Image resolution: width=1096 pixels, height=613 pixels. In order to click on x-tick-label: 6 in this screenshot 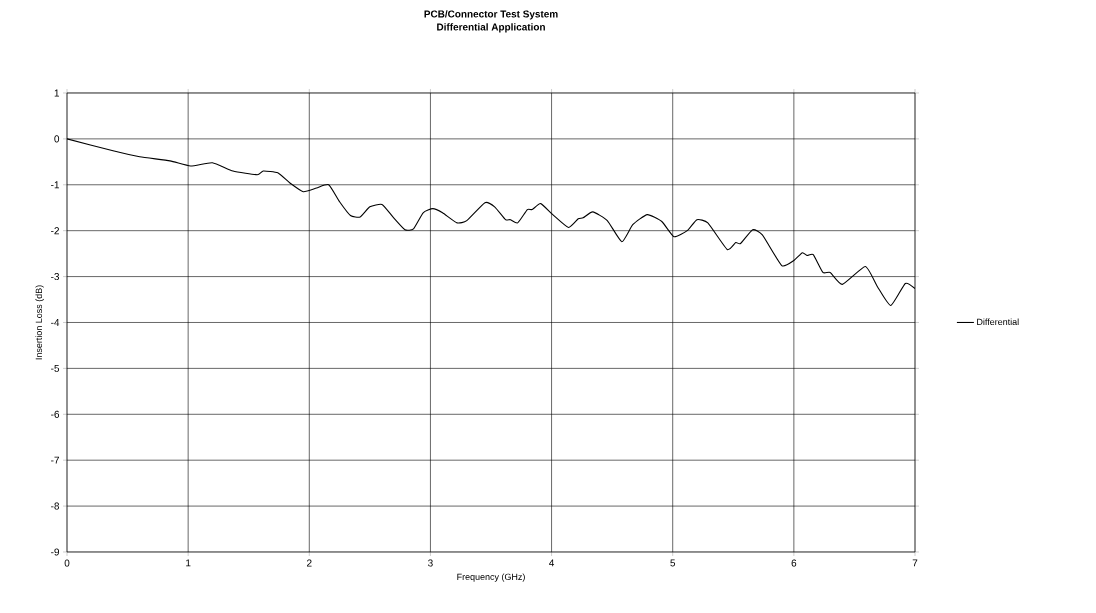, I will do `click(794, 563)`.